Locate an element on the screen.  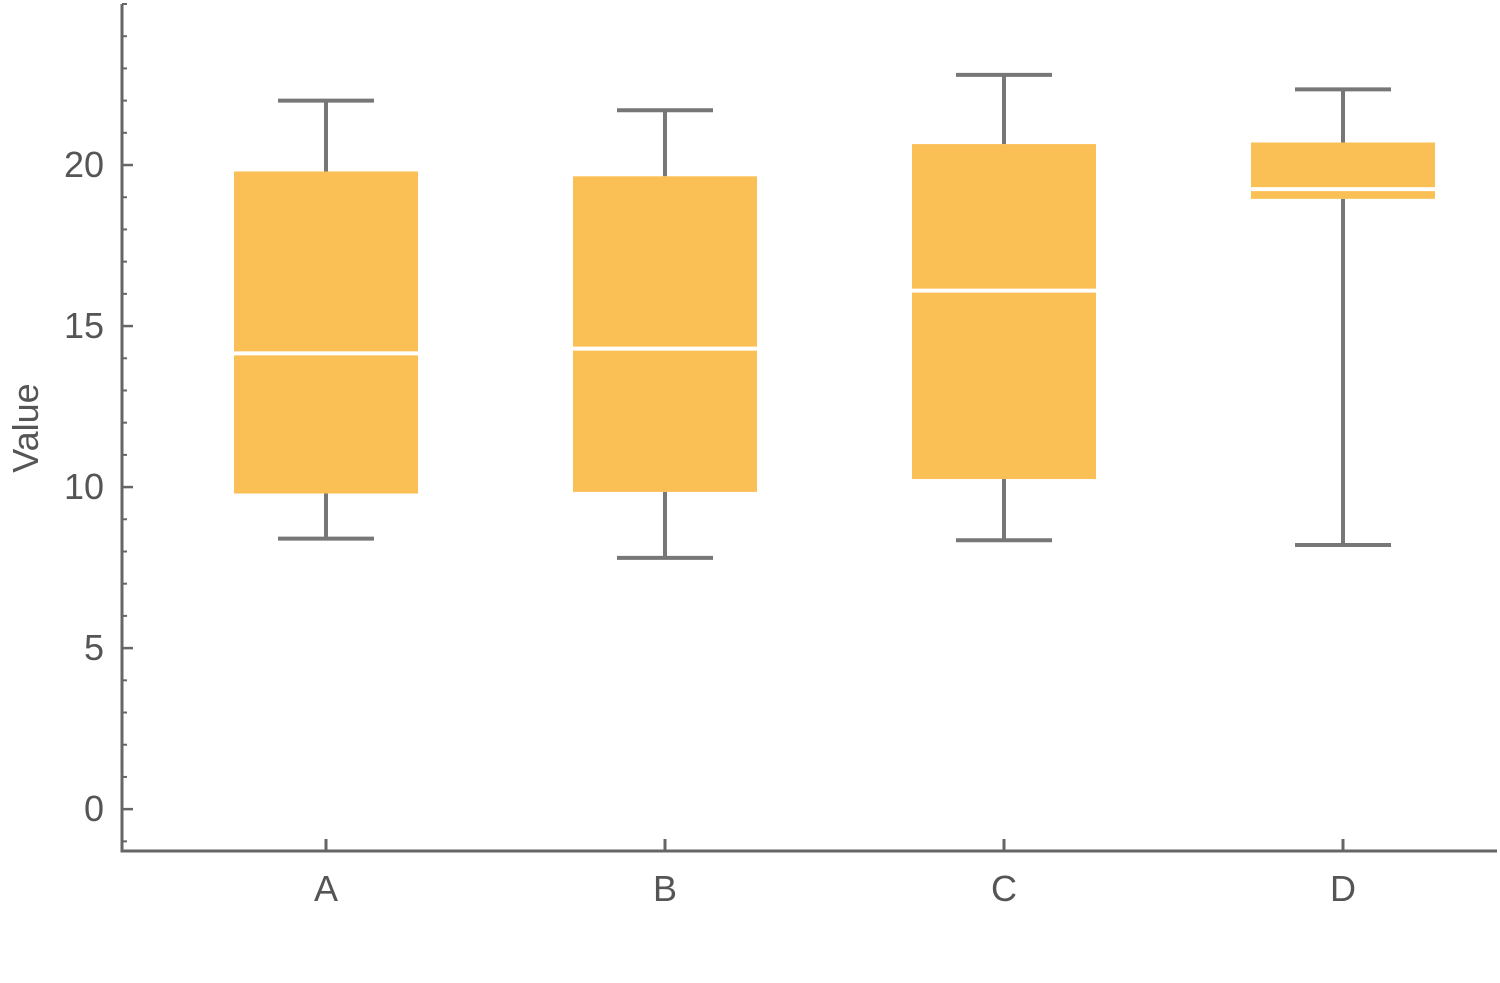
x-tick-label: B is located at coordinates (665, 888).